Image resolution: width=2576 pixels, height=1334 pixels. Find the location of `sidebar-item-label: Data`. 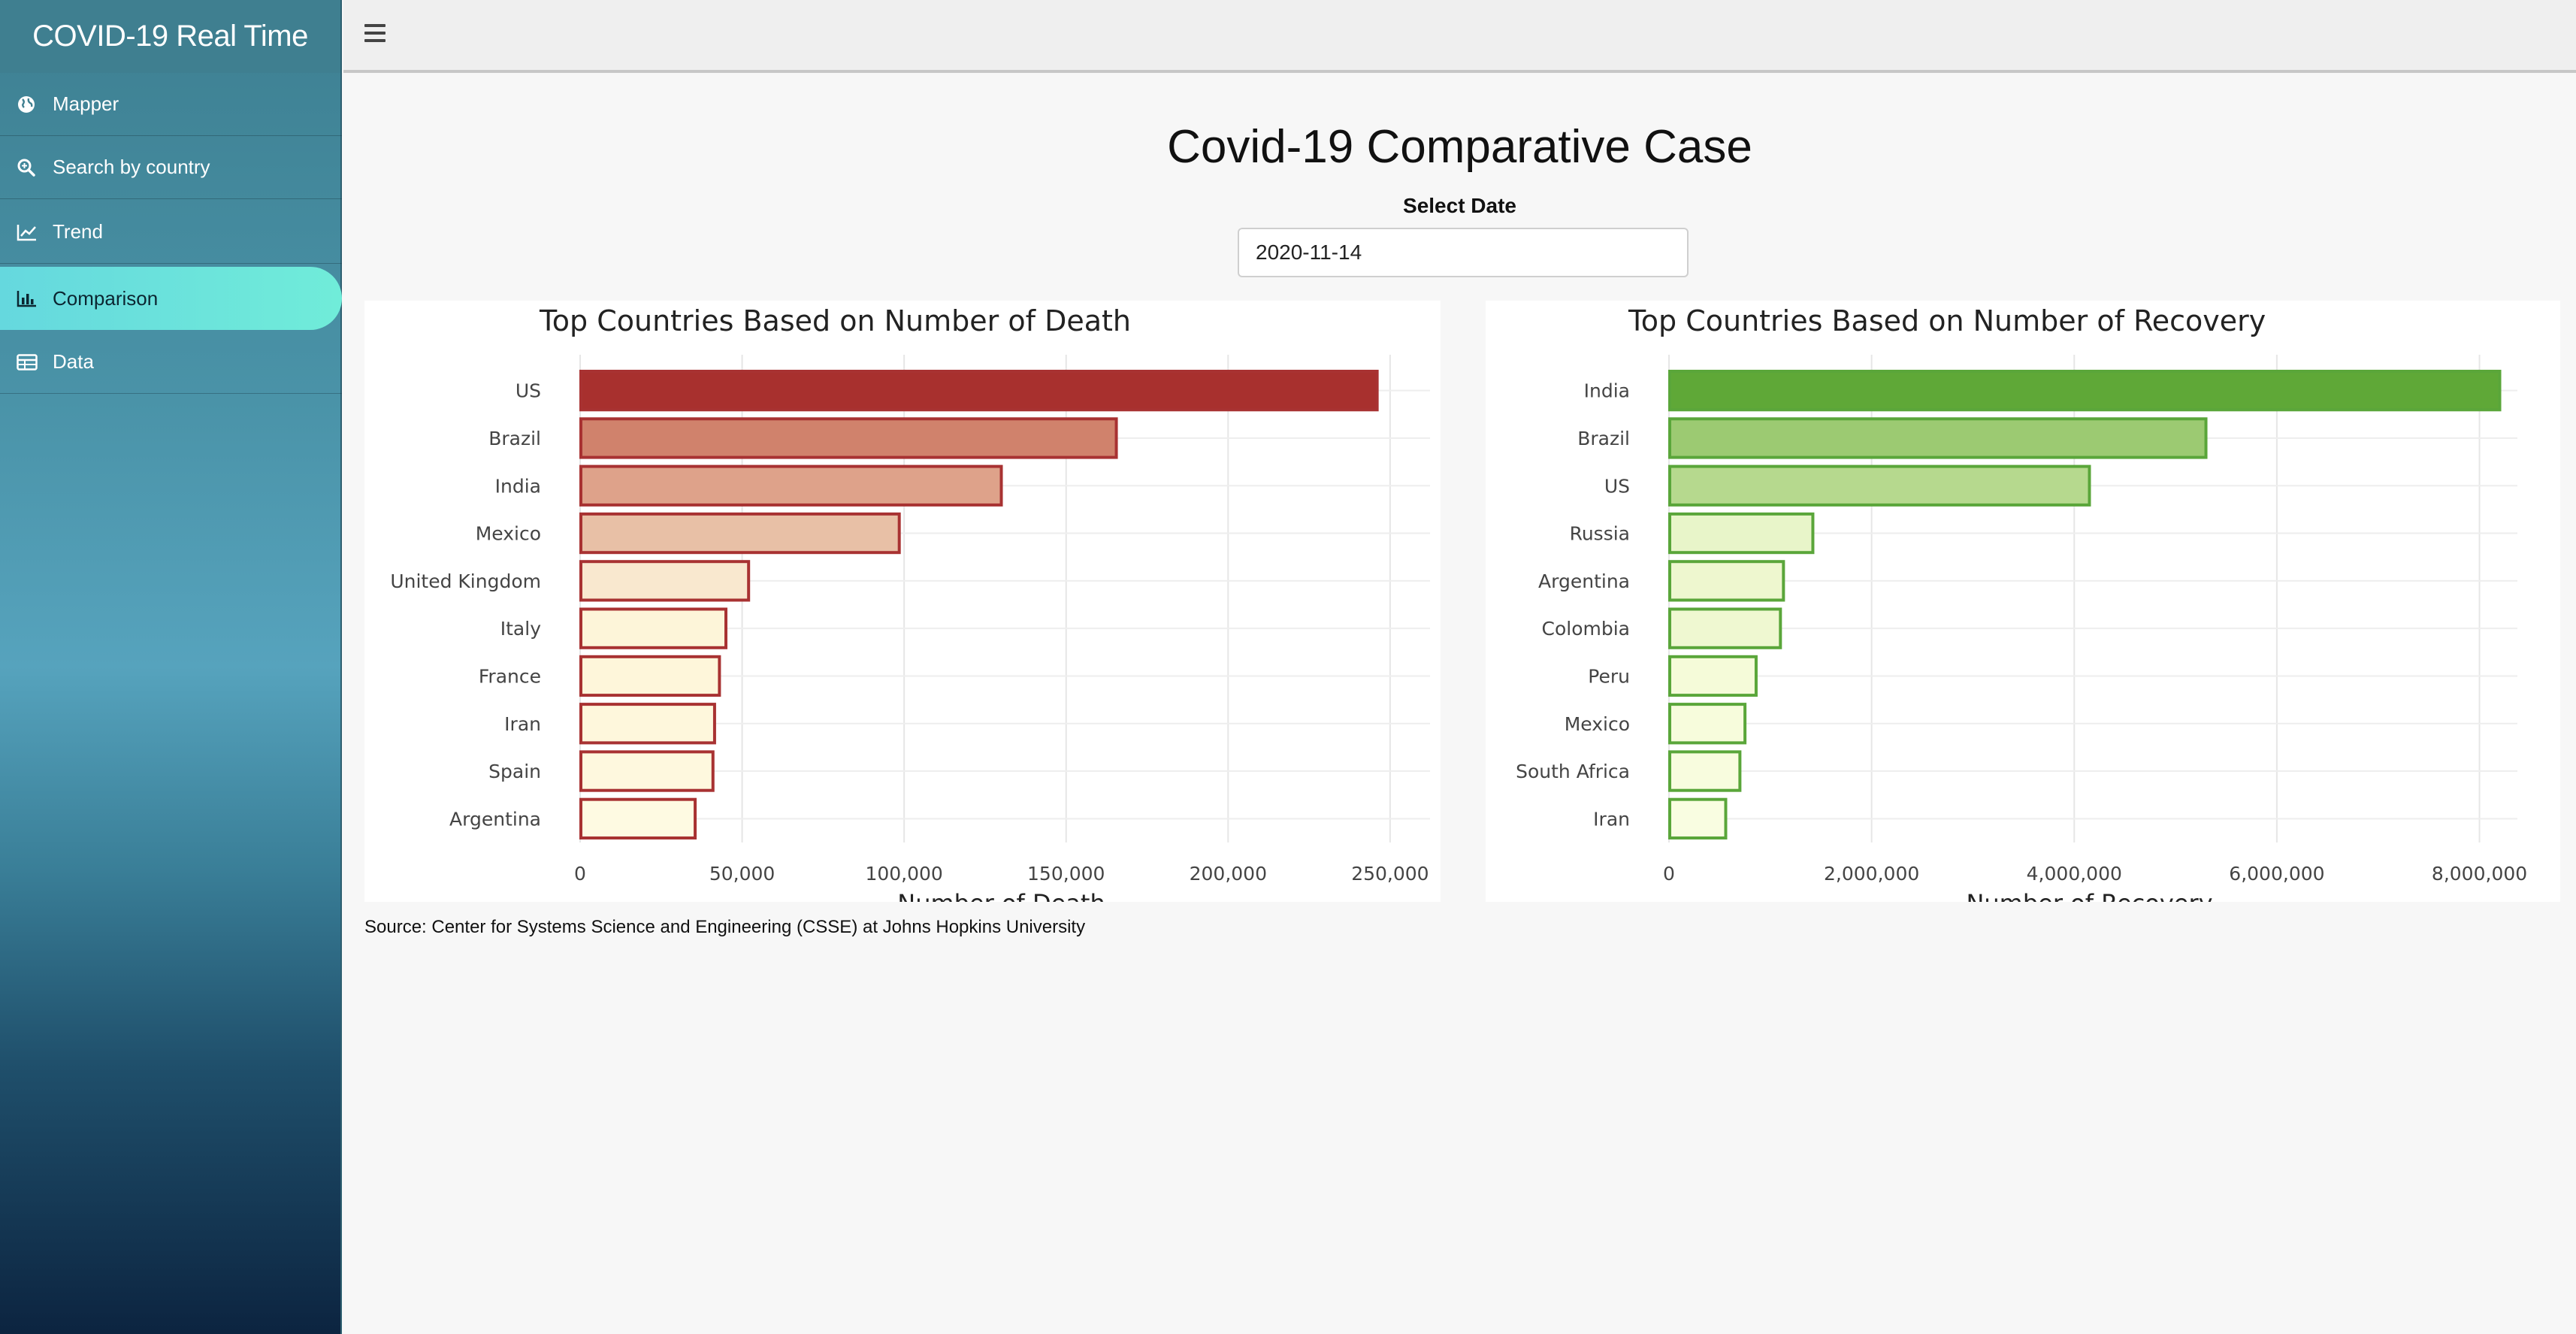

sidebar-item-label: Data is located at coordinates (74, 361).